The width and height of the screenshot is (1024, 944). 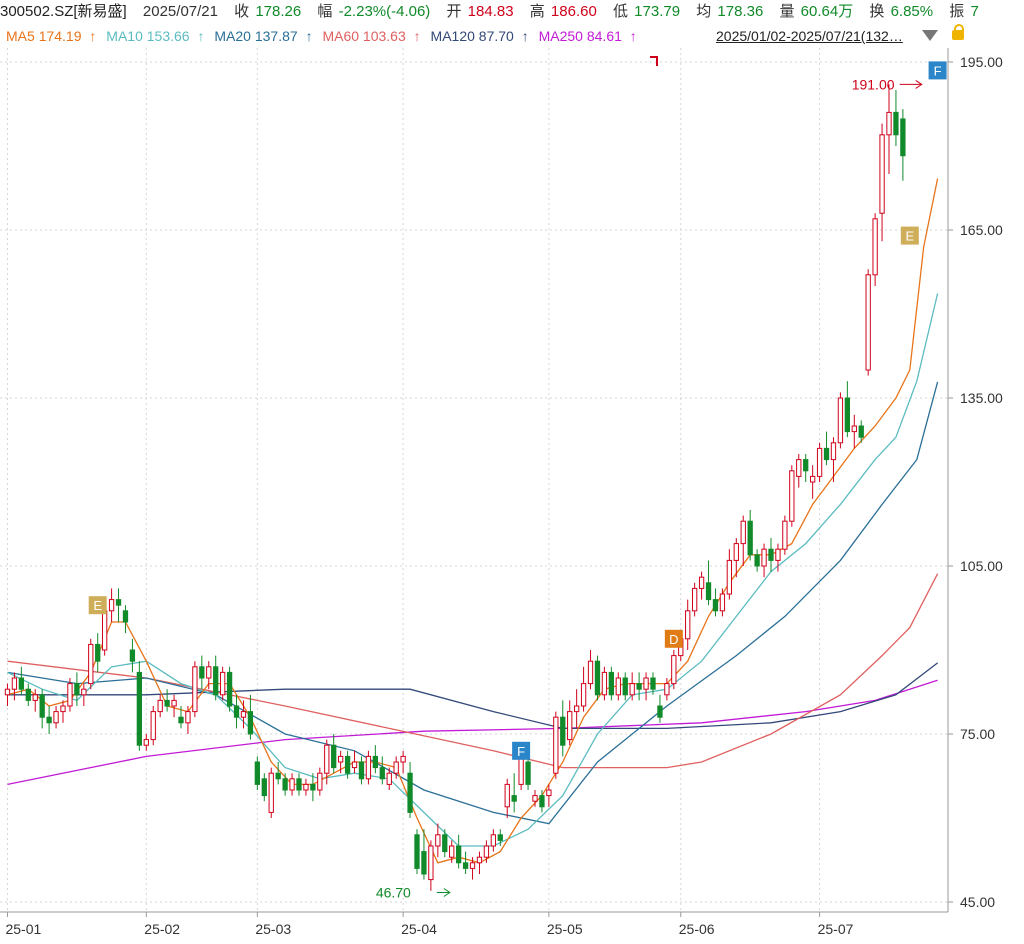 What do you see at coordinates (276, 36) in the screenshot?
I see `ma-legend-value: 137.87` at bounding box center [276, 36].